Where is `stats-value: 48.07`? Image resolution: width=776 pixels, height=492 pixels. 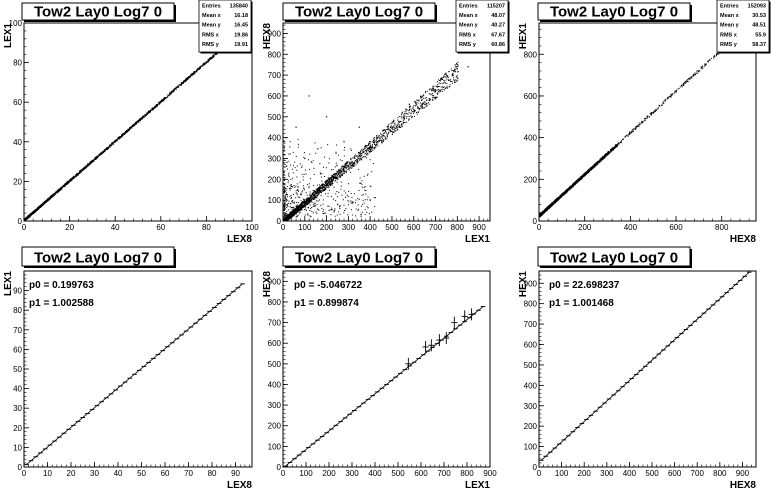
stats-value: 48.07 is located at coordinates (498, 16).